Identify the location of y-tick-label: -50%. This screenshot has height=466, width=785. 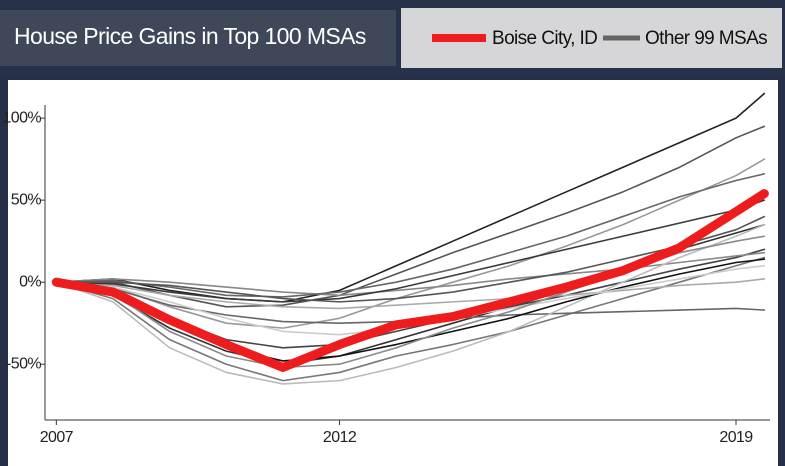
(23, 363).